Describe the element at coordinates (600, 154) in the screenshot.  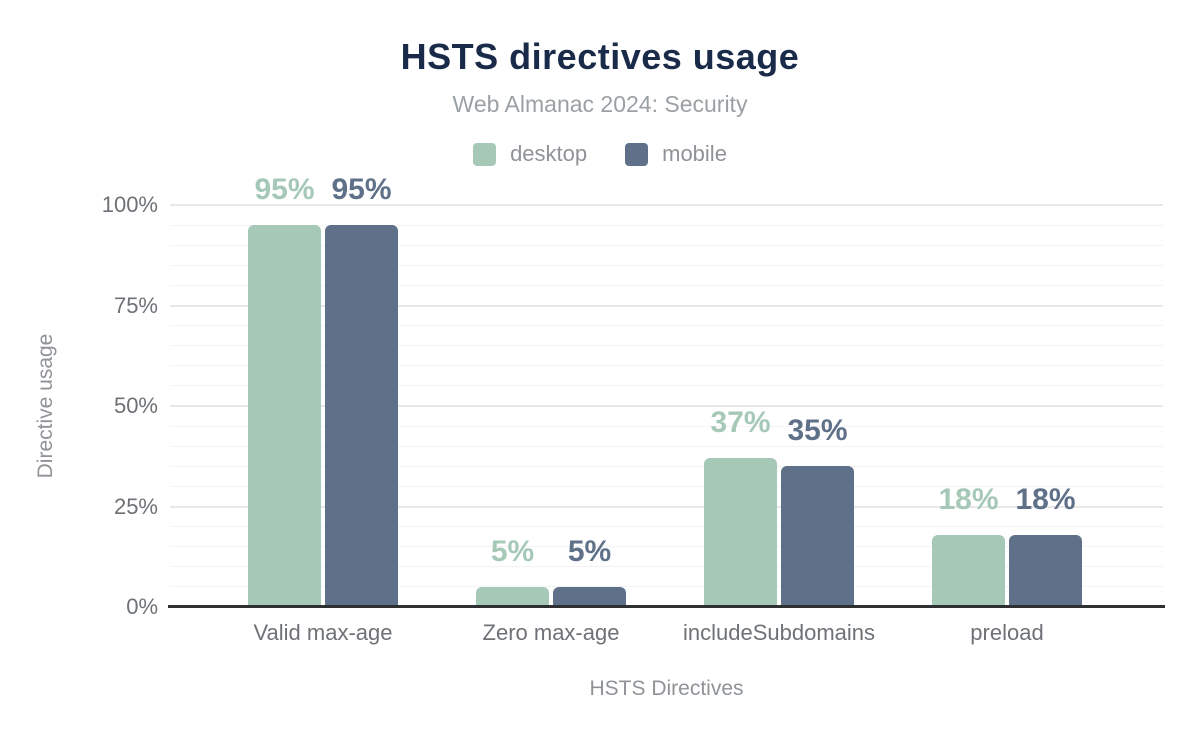
I see `legend: desktop mobile` at that location.